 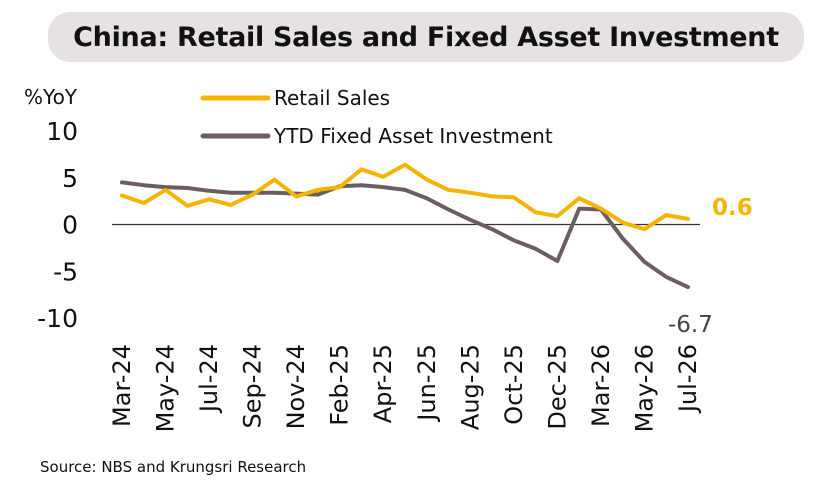 What do you see at coordinates (383, 383) in the screenshot?
I see `x-tick-label: Apr-25` at bounding box center [383, 383].